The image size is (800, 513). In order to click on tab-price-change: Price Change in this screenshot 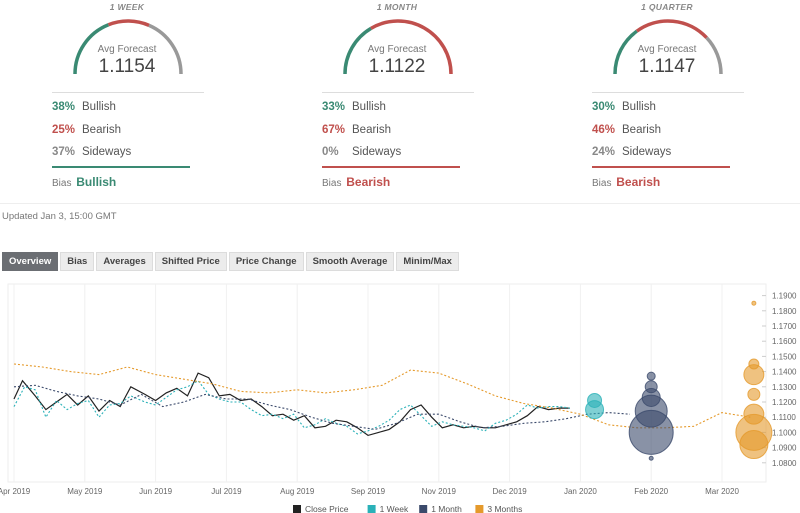, I will do `click(266, 261)`.